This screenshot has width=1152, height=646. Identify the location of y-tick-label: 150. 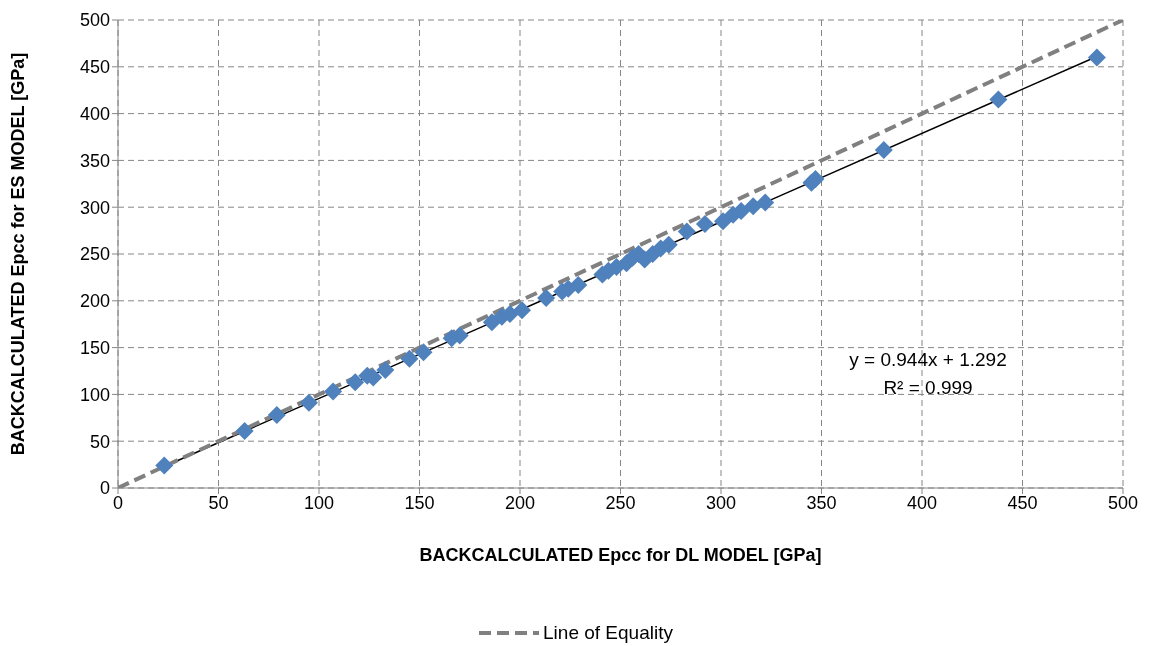
(94, 347).